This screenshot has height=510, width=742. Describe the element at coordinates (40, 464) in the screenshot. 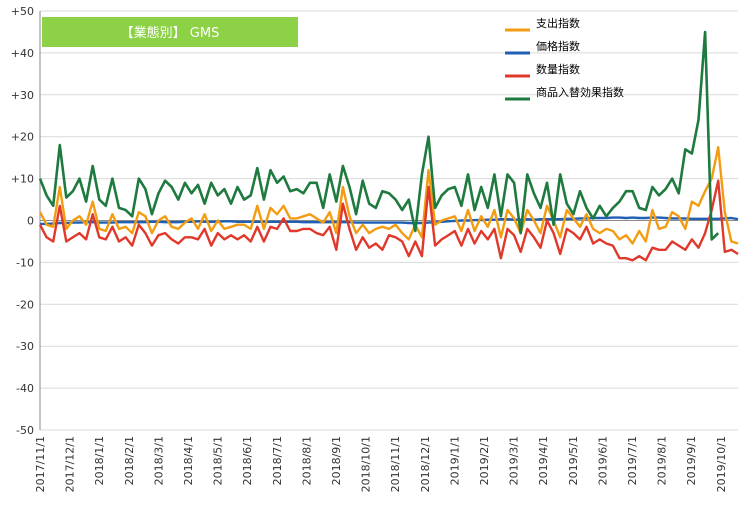

I see `x-tick-label: 2017/11/1` at that location.